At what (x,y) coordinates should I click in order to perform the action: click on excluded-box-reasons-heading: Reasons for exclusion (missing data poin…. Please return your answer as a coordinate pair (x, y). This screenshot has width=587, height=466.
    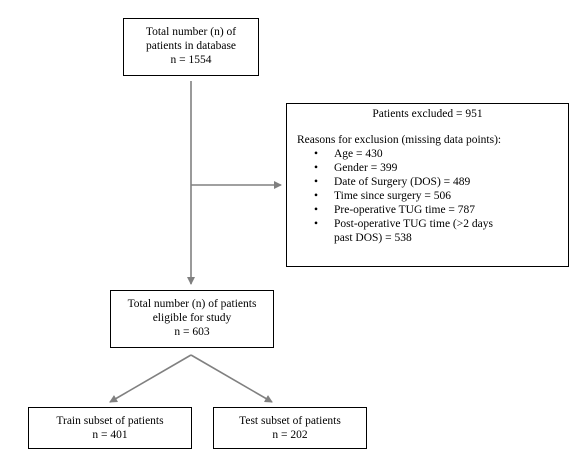
    Looking at the image, I should click on (399, 140).